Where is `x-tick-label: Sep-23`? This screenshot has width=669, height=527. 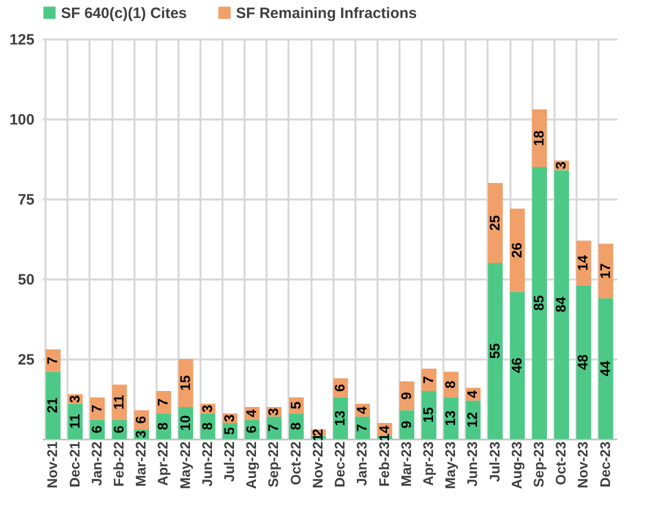
x-tick-label: Sep-23 is located at coordinates (538, 464).